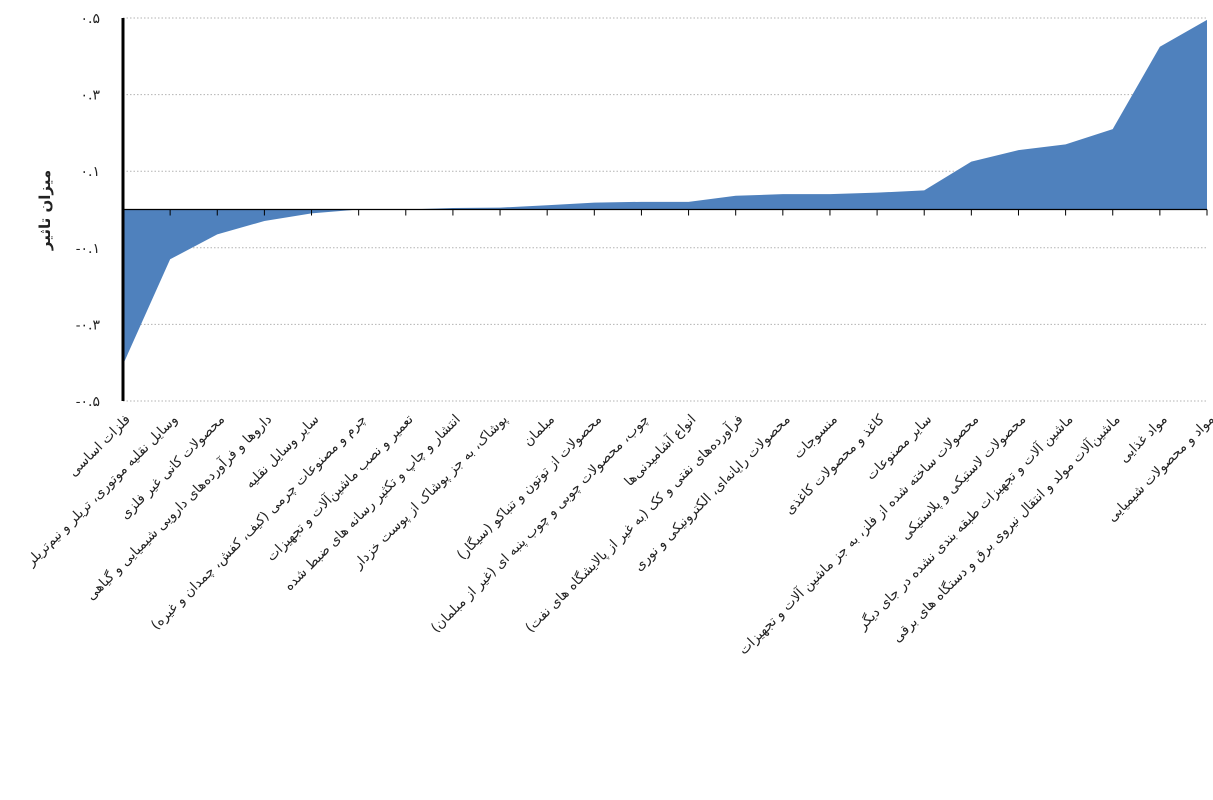  Describe the element at coordinates (91, 19) in the screenshot. I see `y-tick-label: ۰.۵` at that location.